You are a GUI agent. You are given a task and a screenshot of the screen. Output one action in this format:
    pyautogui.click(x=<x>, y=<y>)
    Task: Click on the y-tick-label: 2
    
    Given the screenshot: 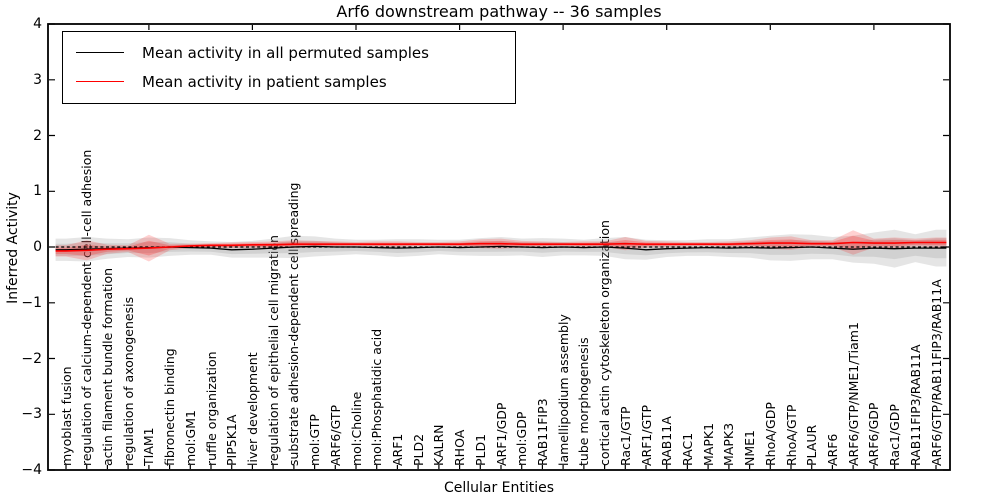 What is the action you would take?
    pyautogui.click(x=37, y=135)
    